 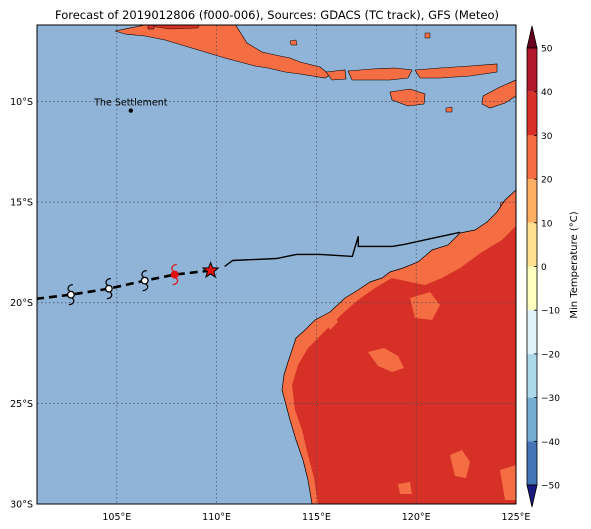 What do you see at coordinates (427, 35) in the screenshot?
I see `tiny-island-b` at bounding box center [427, 35].